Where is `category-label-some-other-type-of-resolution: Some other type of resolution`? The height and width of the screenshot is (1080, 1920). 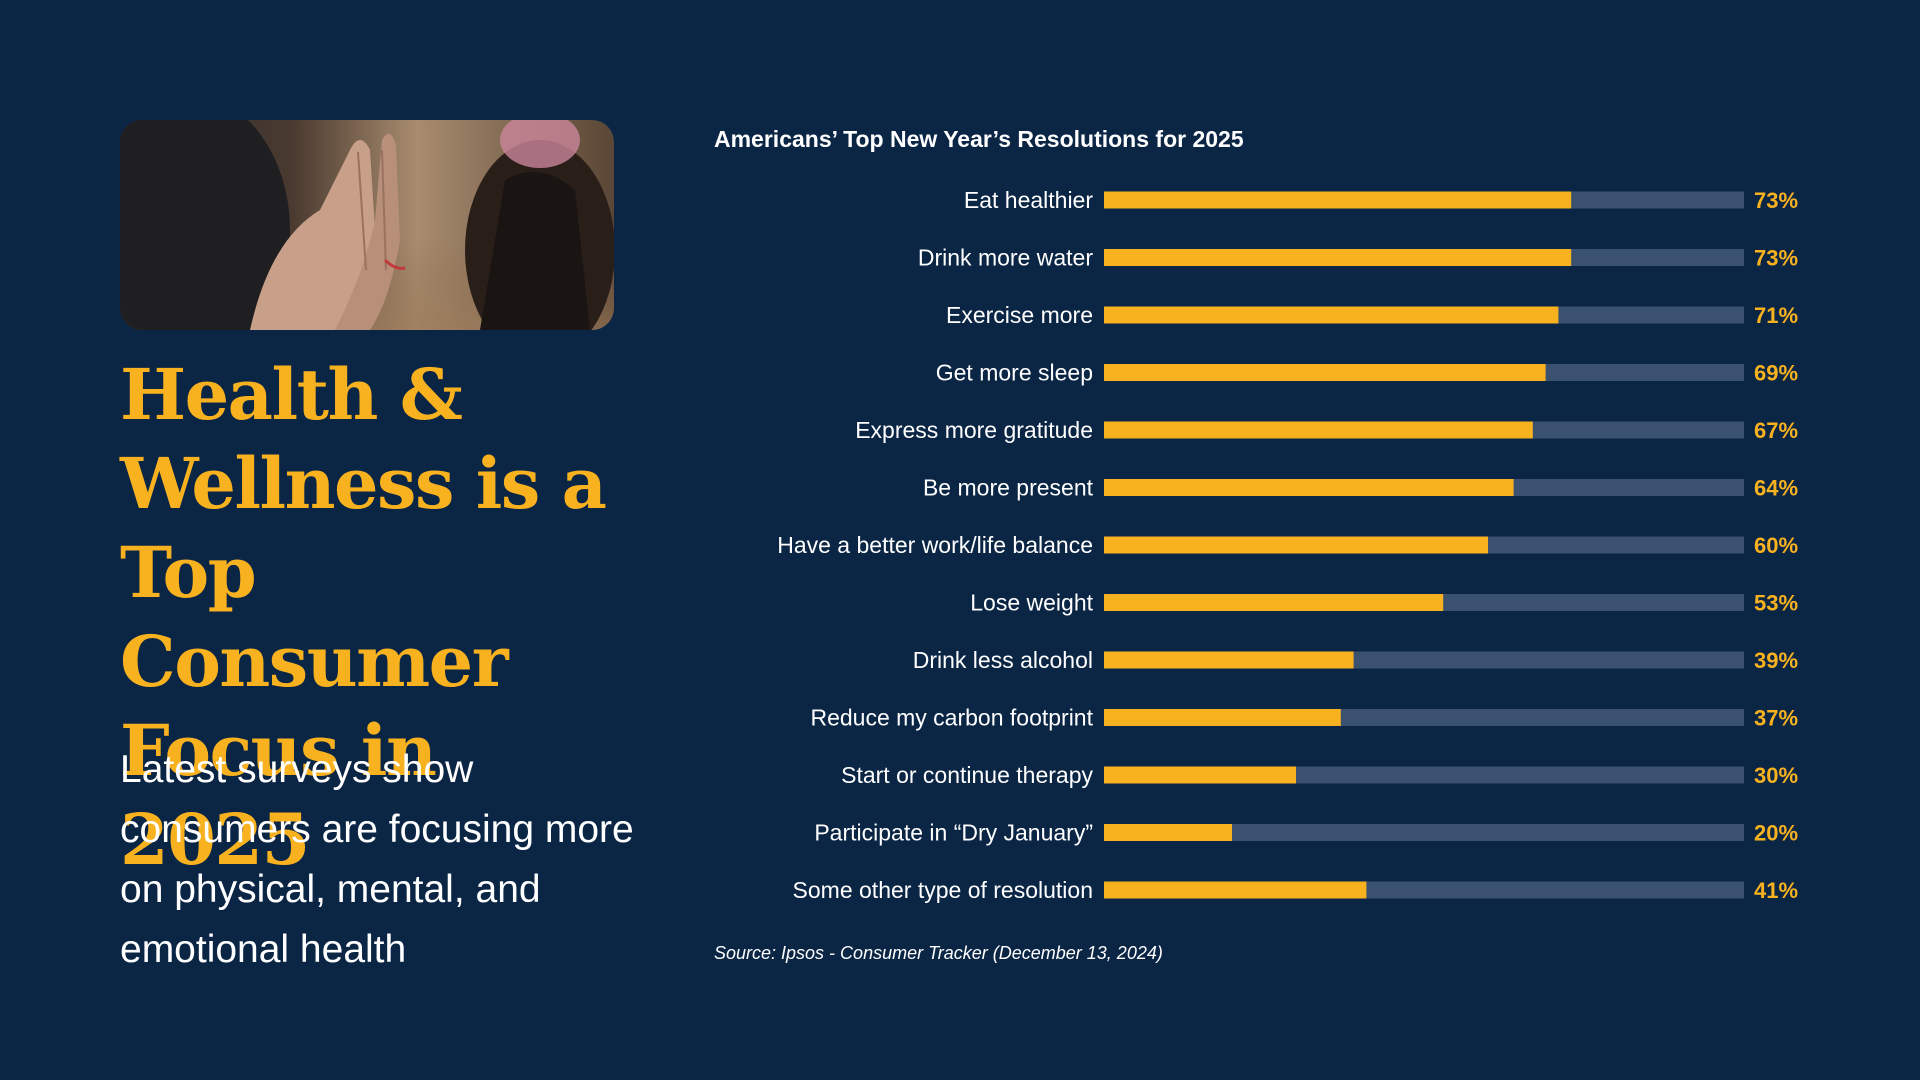 category-label-some-other-type-of-resolution: Some other type of resolution is located at coordinates (943, 890).